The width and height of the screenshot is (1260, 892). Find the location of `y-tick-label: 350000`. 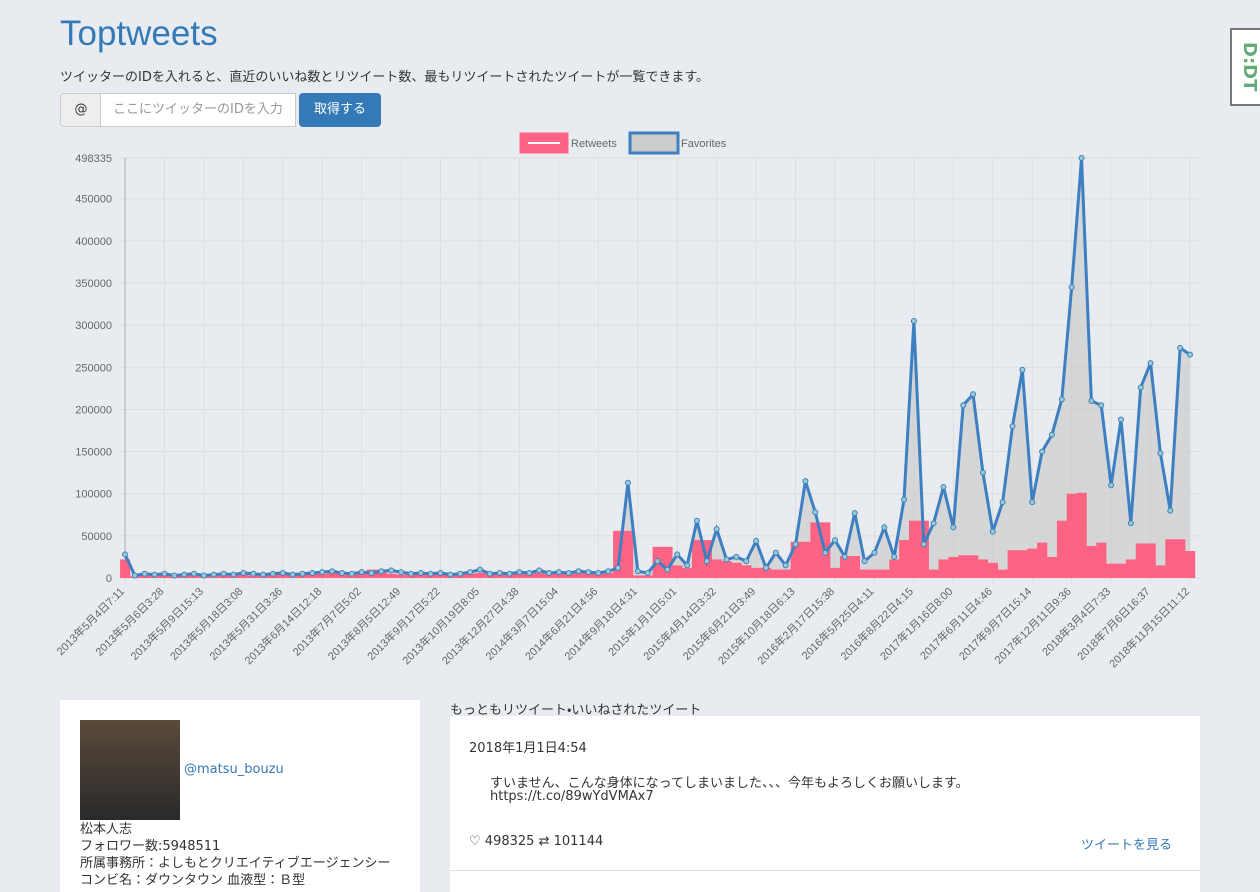

y-tick-label: 350000 is located at coordinates (93, 284).